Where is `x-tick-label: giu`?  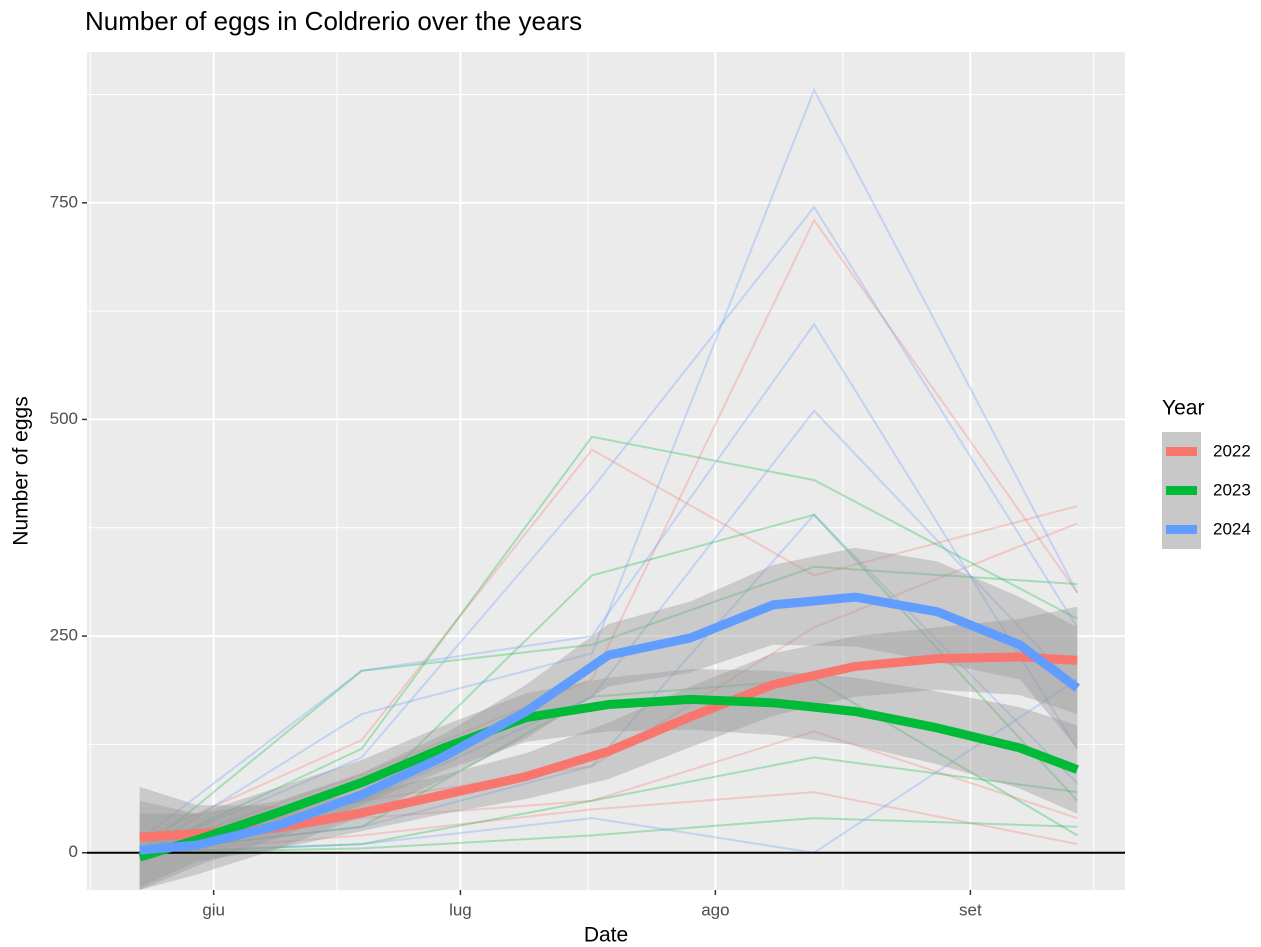
x-tick-label: giu is located at coordinates (213, 909).